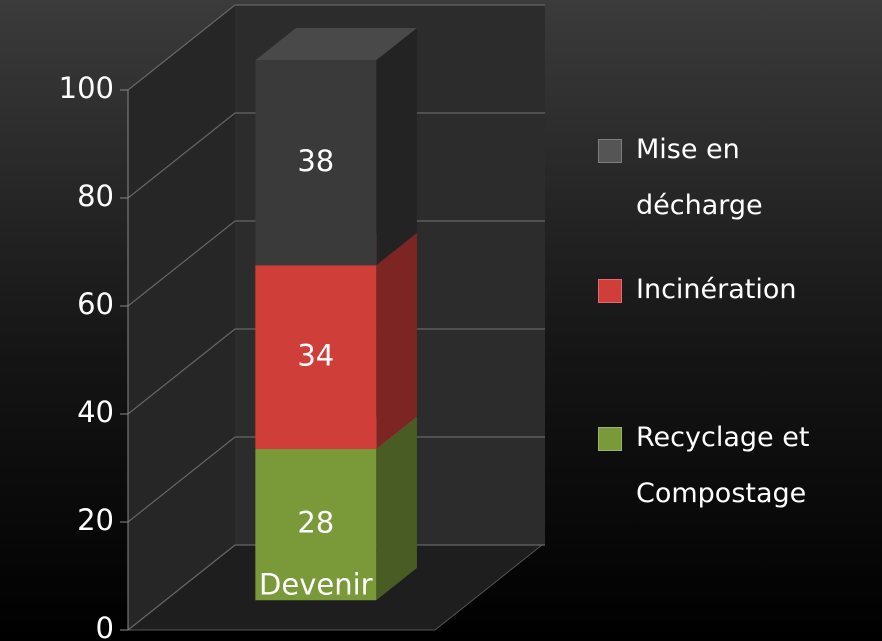  I want to click on y-tick-label: 100, so click(86, 88).